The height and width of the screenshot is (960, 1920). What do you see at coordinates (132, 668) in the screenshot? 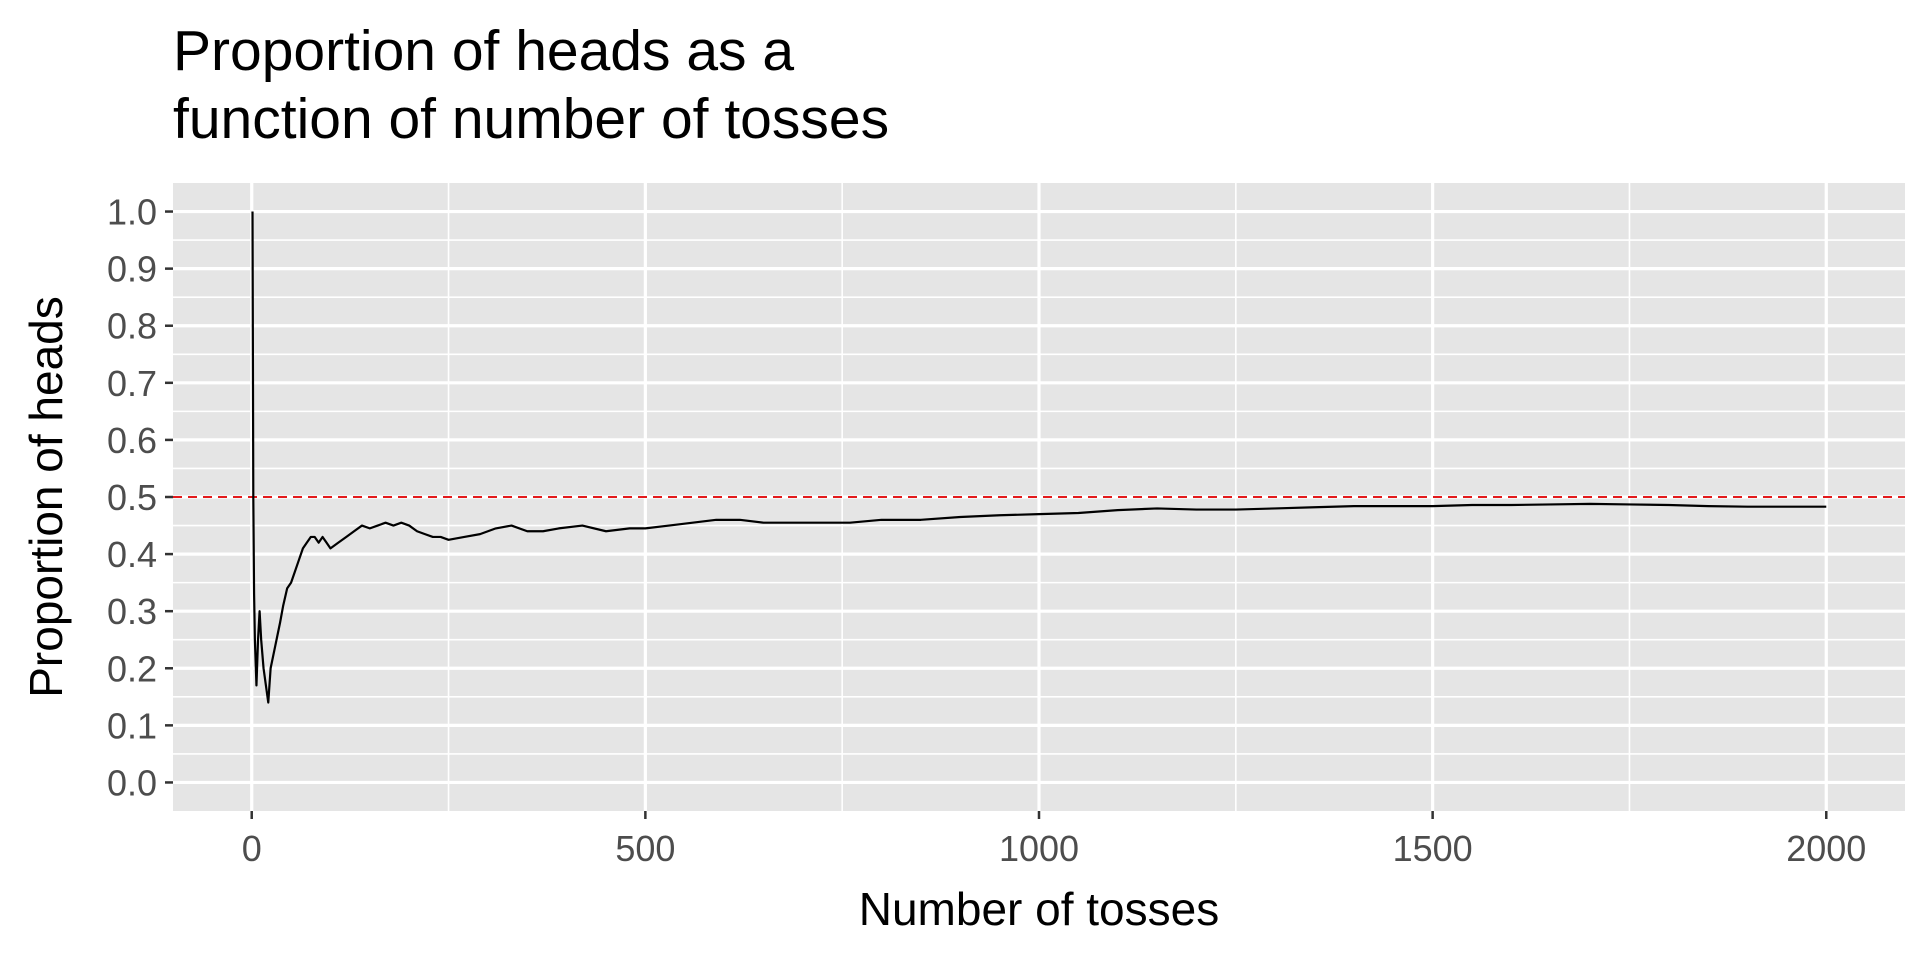
I see `y-tick-label: 0.2` at bounding box center [132, 668].